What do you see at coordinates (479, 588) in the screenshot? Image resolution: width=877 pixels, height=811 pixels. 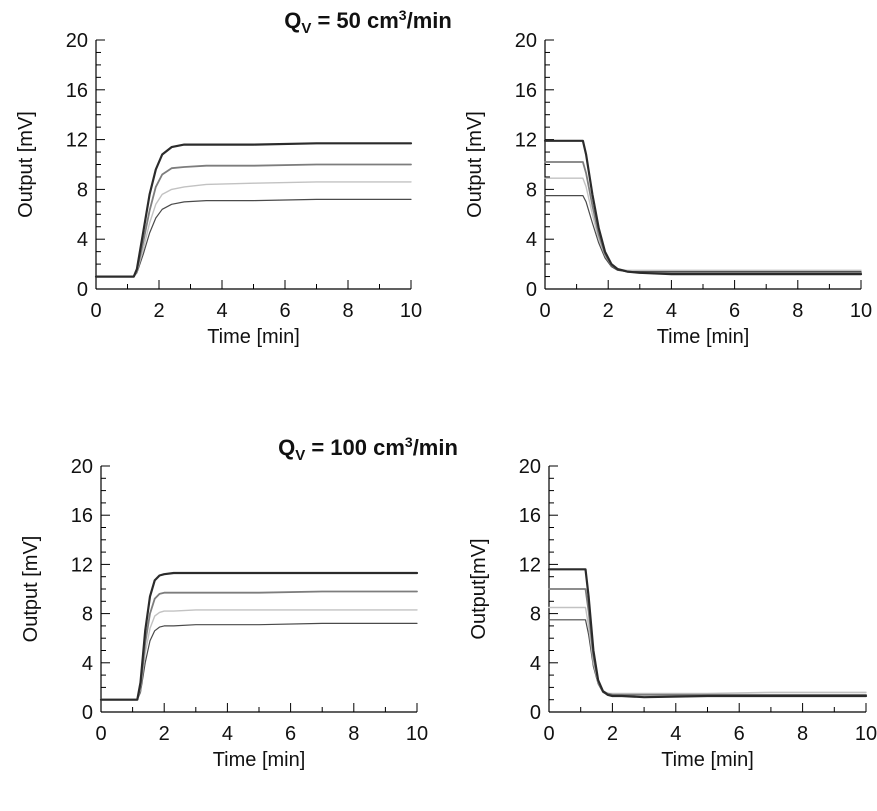 I see `y-axis-label: Output[mV]` at bounding box center [479, 588].